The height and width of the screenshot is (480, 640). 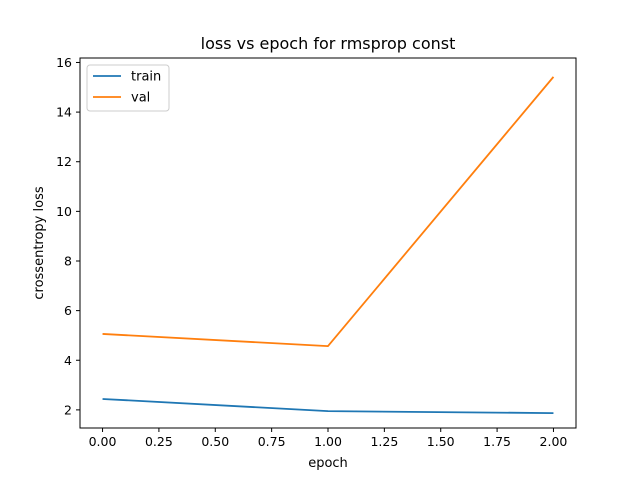 I want to click on legend-label-train: train, so click(x=146, y=77).